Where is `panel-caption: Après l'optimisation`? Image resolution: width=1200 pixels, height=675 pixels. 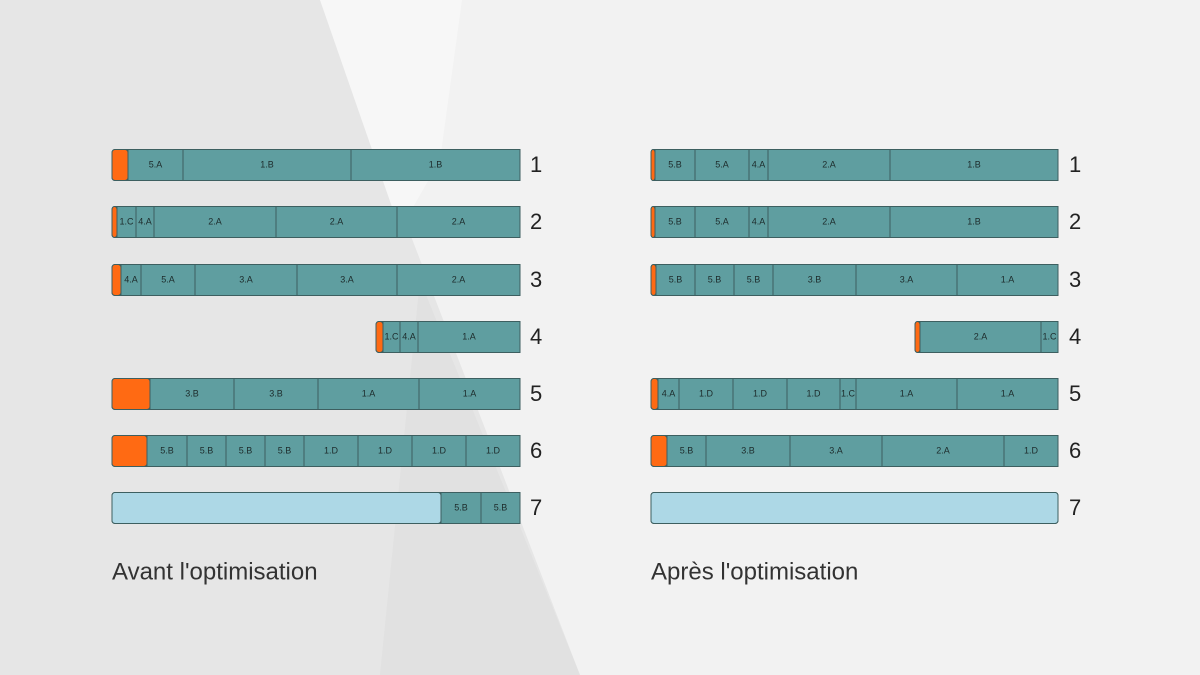 panel-caption: Après l'optimisation is located at coordinates (754, 571).